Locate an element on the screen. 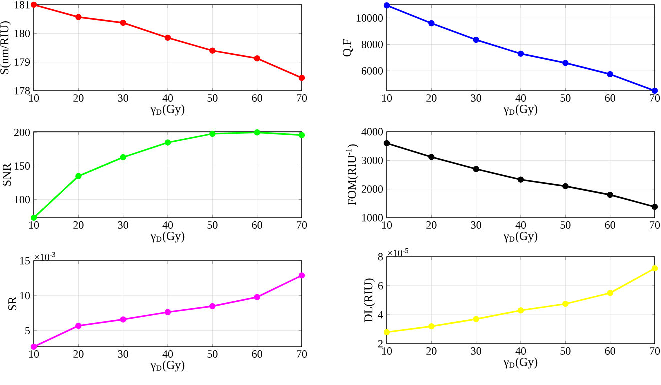 The width and height of the screenshot is (661, 385). y-tick-label: 8000 is located at coordinates (373, 44).